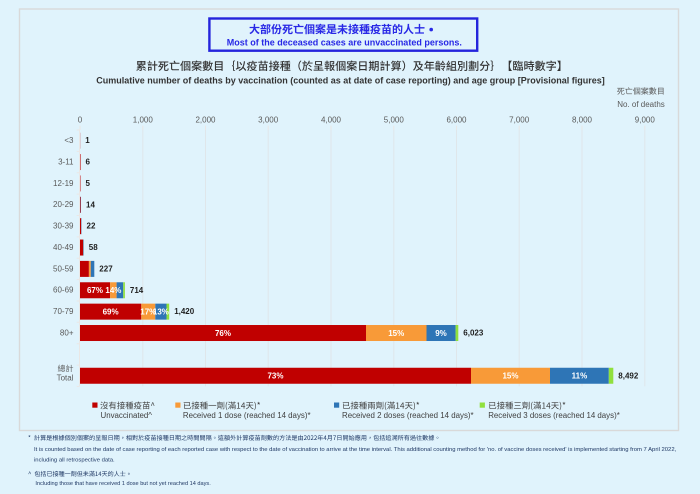  I want to click on svg-text: 2,000, so click(205, 120).